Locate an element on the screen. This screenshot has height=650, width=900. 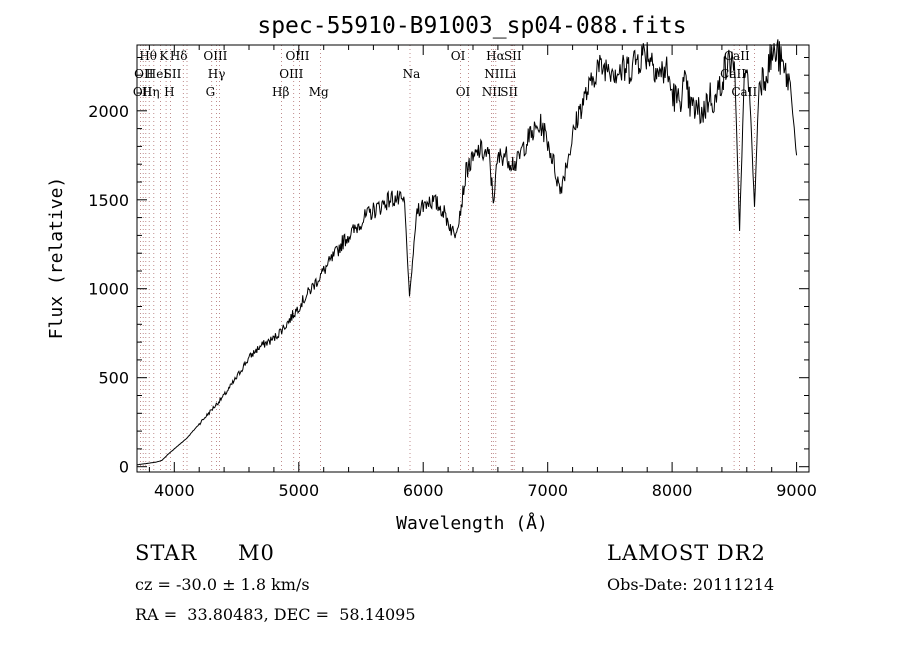
redshift-value: cz = -30.0 ± 1.8 km/s is located at coordinates (222, 584).